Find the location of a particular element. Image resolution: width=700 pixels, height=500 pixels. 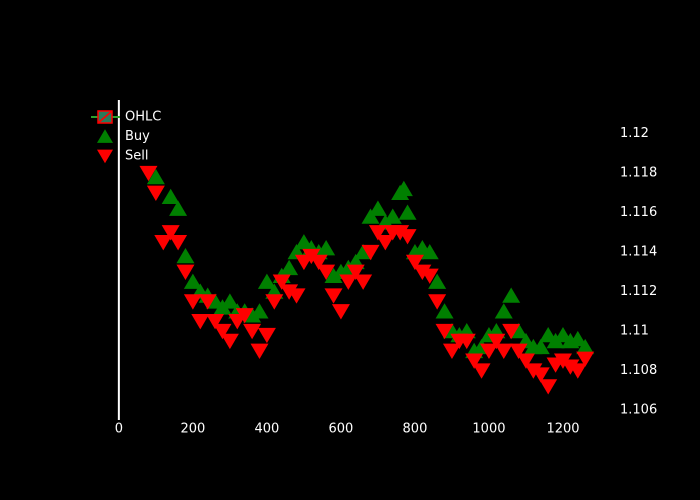

legend-label: Buy is located at coordinates (137, 136).